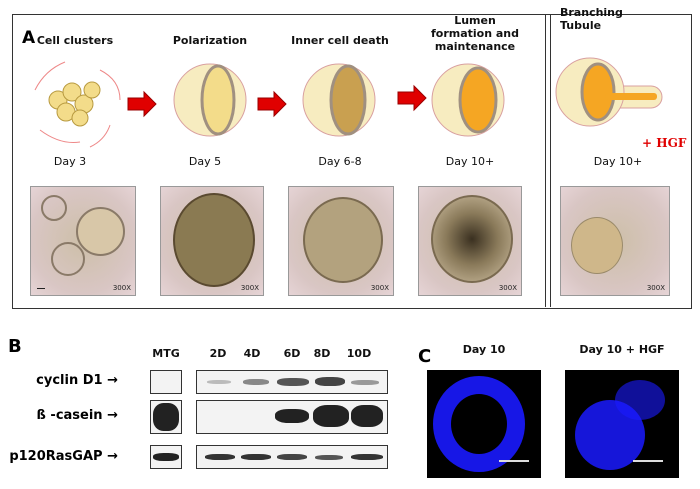  Describe the element at coordinates (70, 161) in the screenshot. I see `stage-day: Day 3` at that location.